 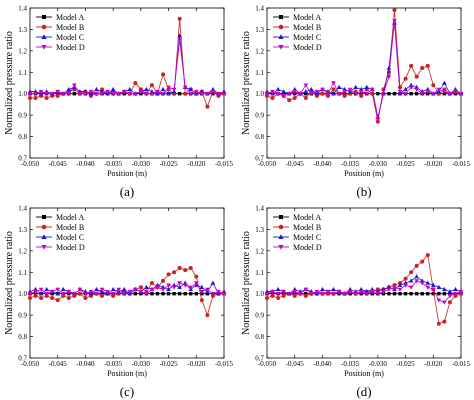 What do you see at coordinates (22, 337) in the screenshot?
I see `y-tick-label: 0.8` at bounding box center [22, 337].